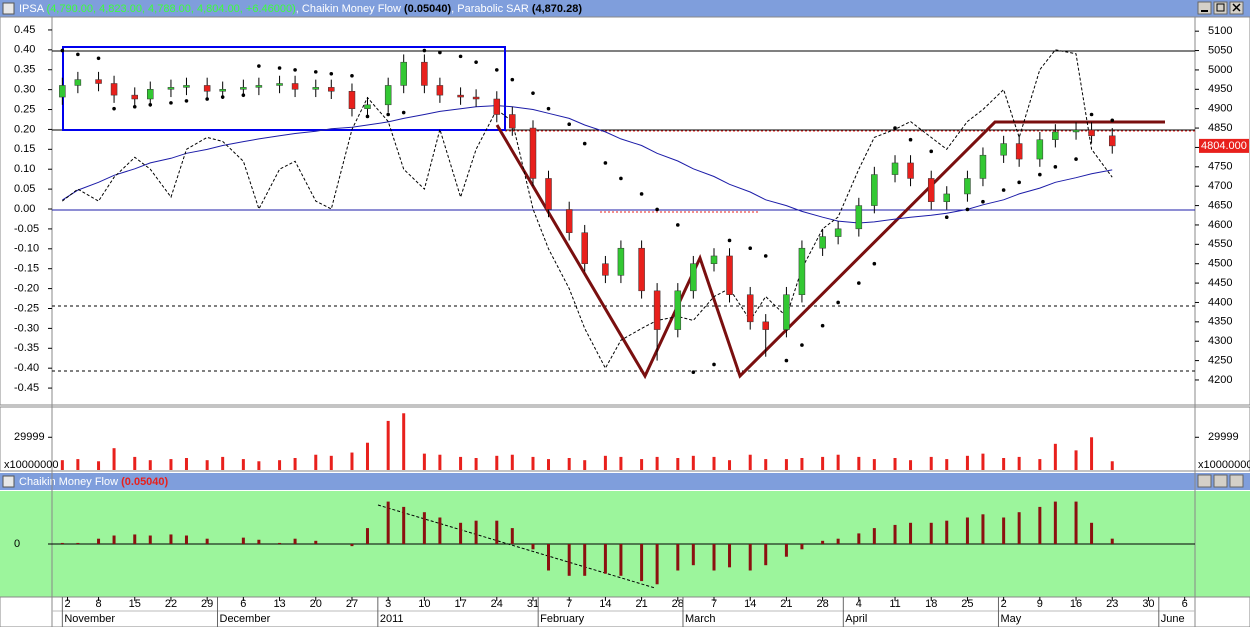 The height and width of the screenshot is (627, 1250). Describe the element at coordinates (557, 9) in the screenshot. I see `sar-value: (4,870.28)` at that location.